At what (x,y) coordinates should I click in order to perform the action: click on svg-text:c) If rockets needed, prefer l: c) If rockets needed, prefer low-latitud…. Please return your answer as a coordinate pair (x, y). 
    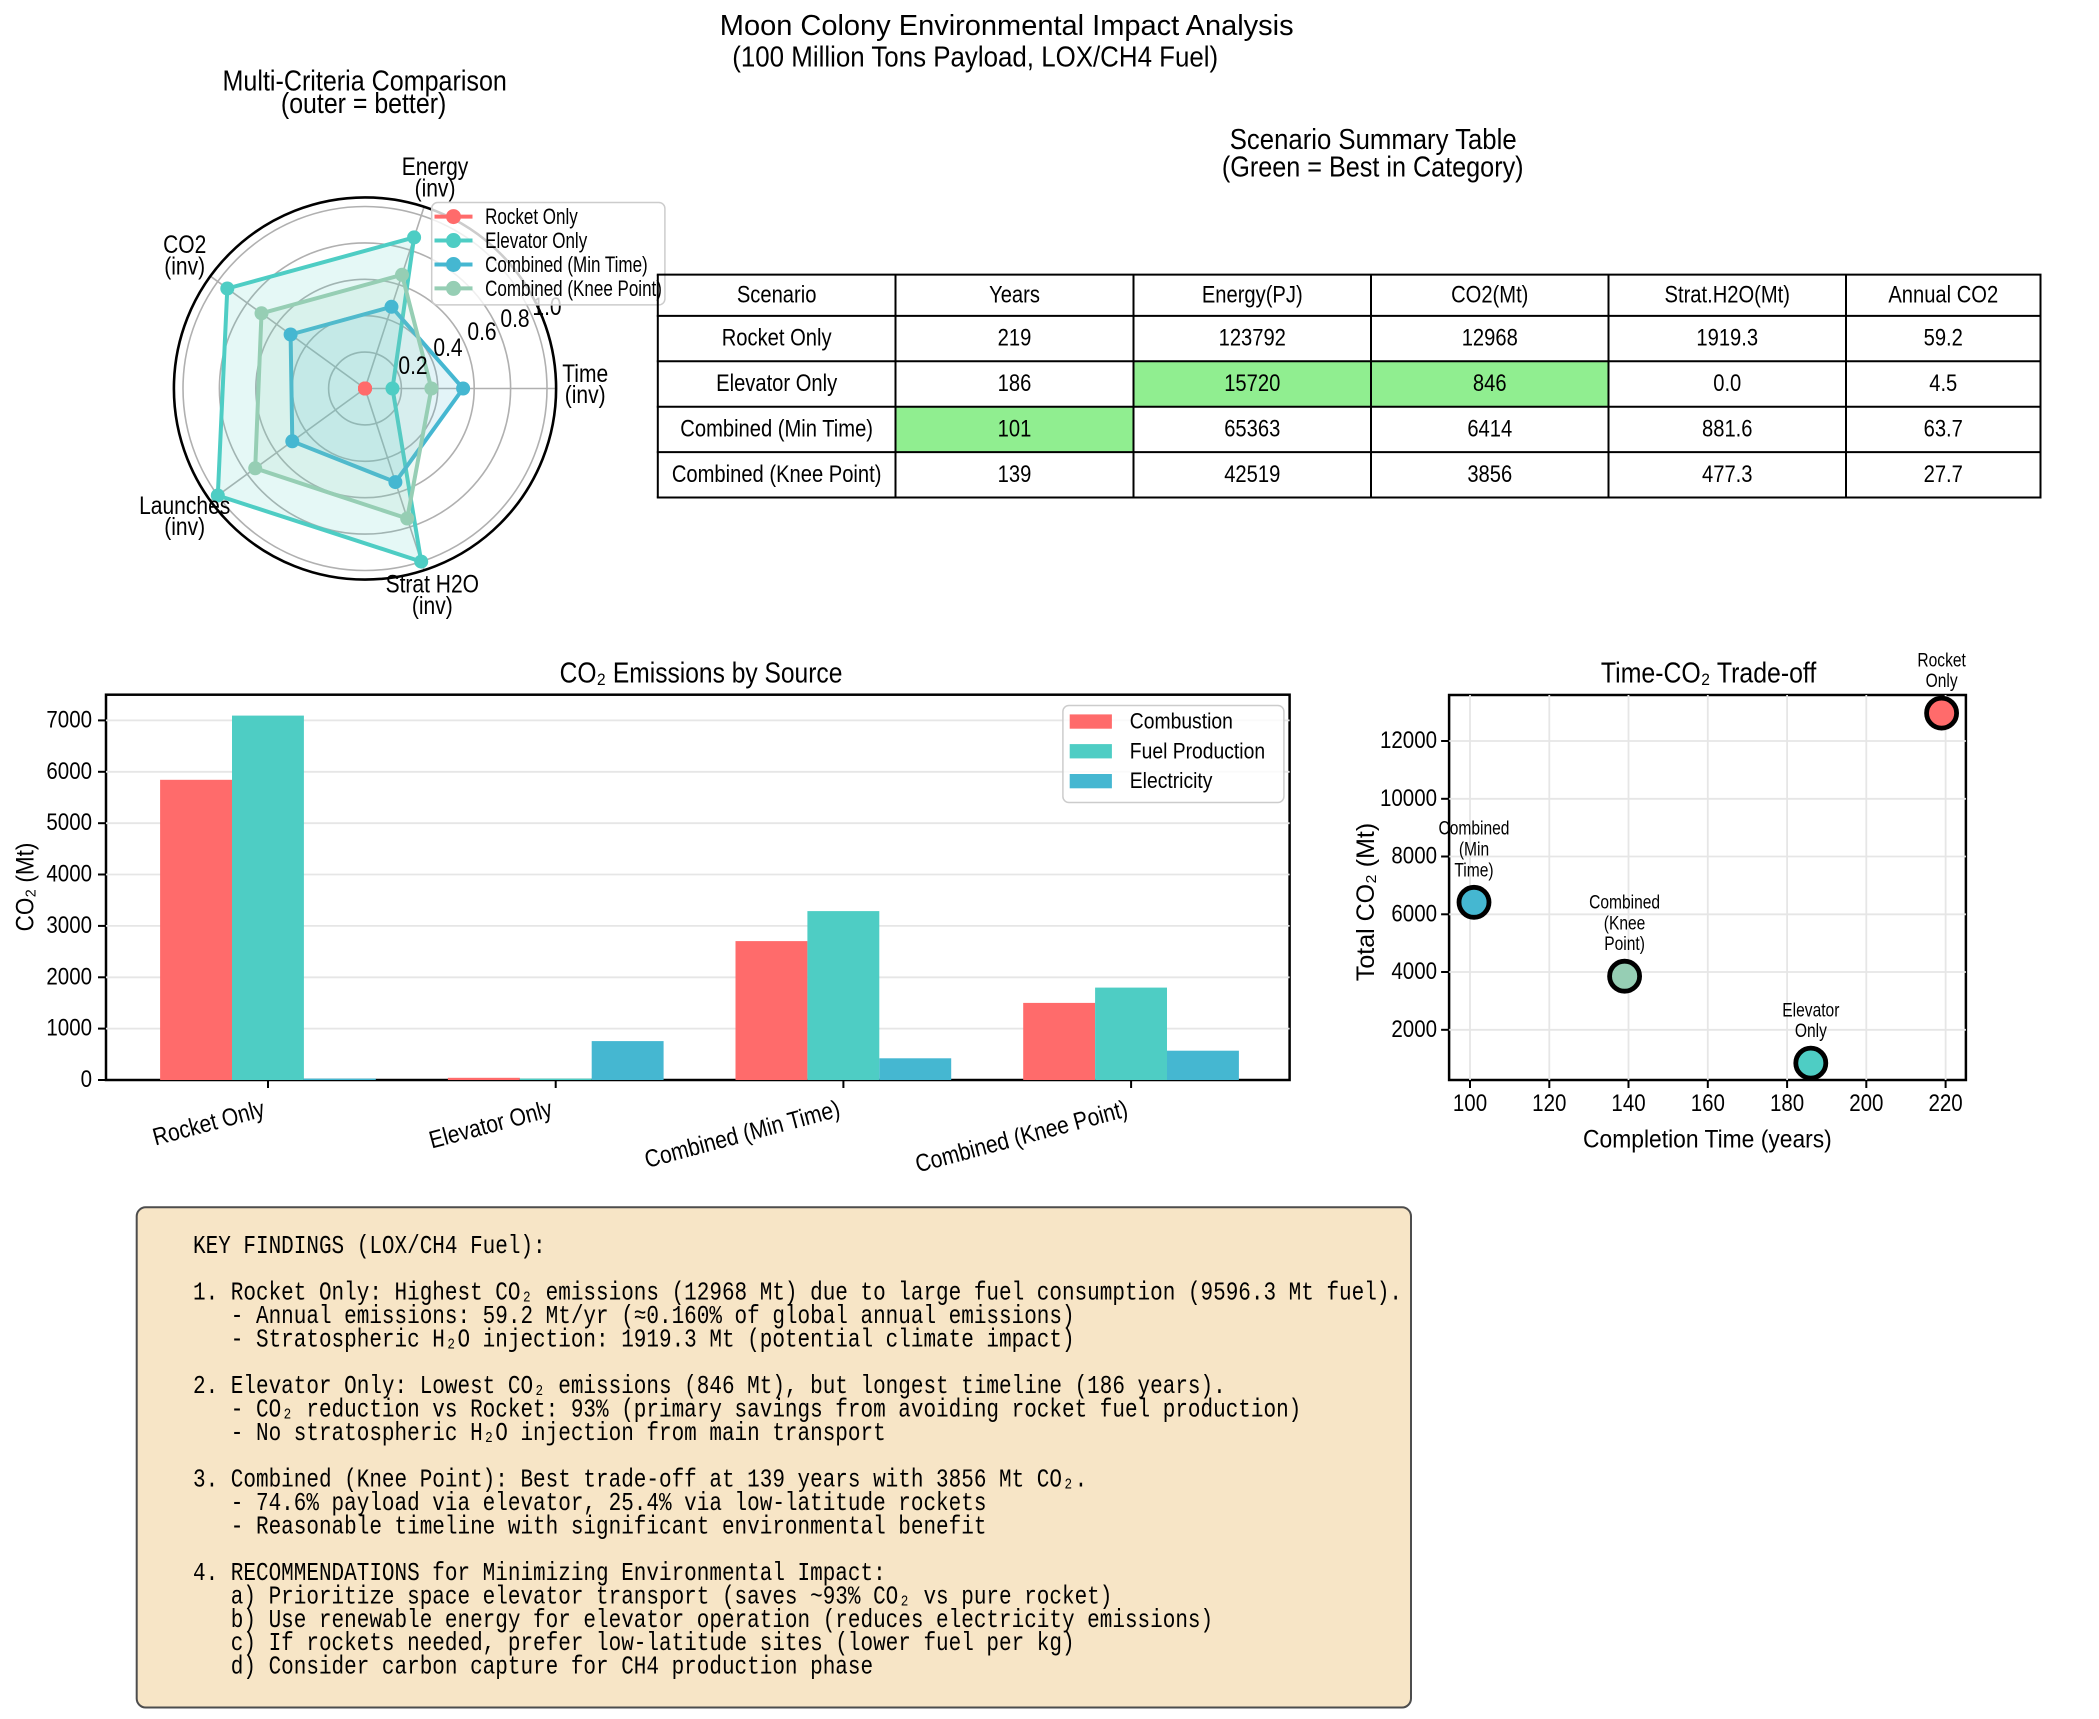
    Looking at the image, I should click on (634, 1644).